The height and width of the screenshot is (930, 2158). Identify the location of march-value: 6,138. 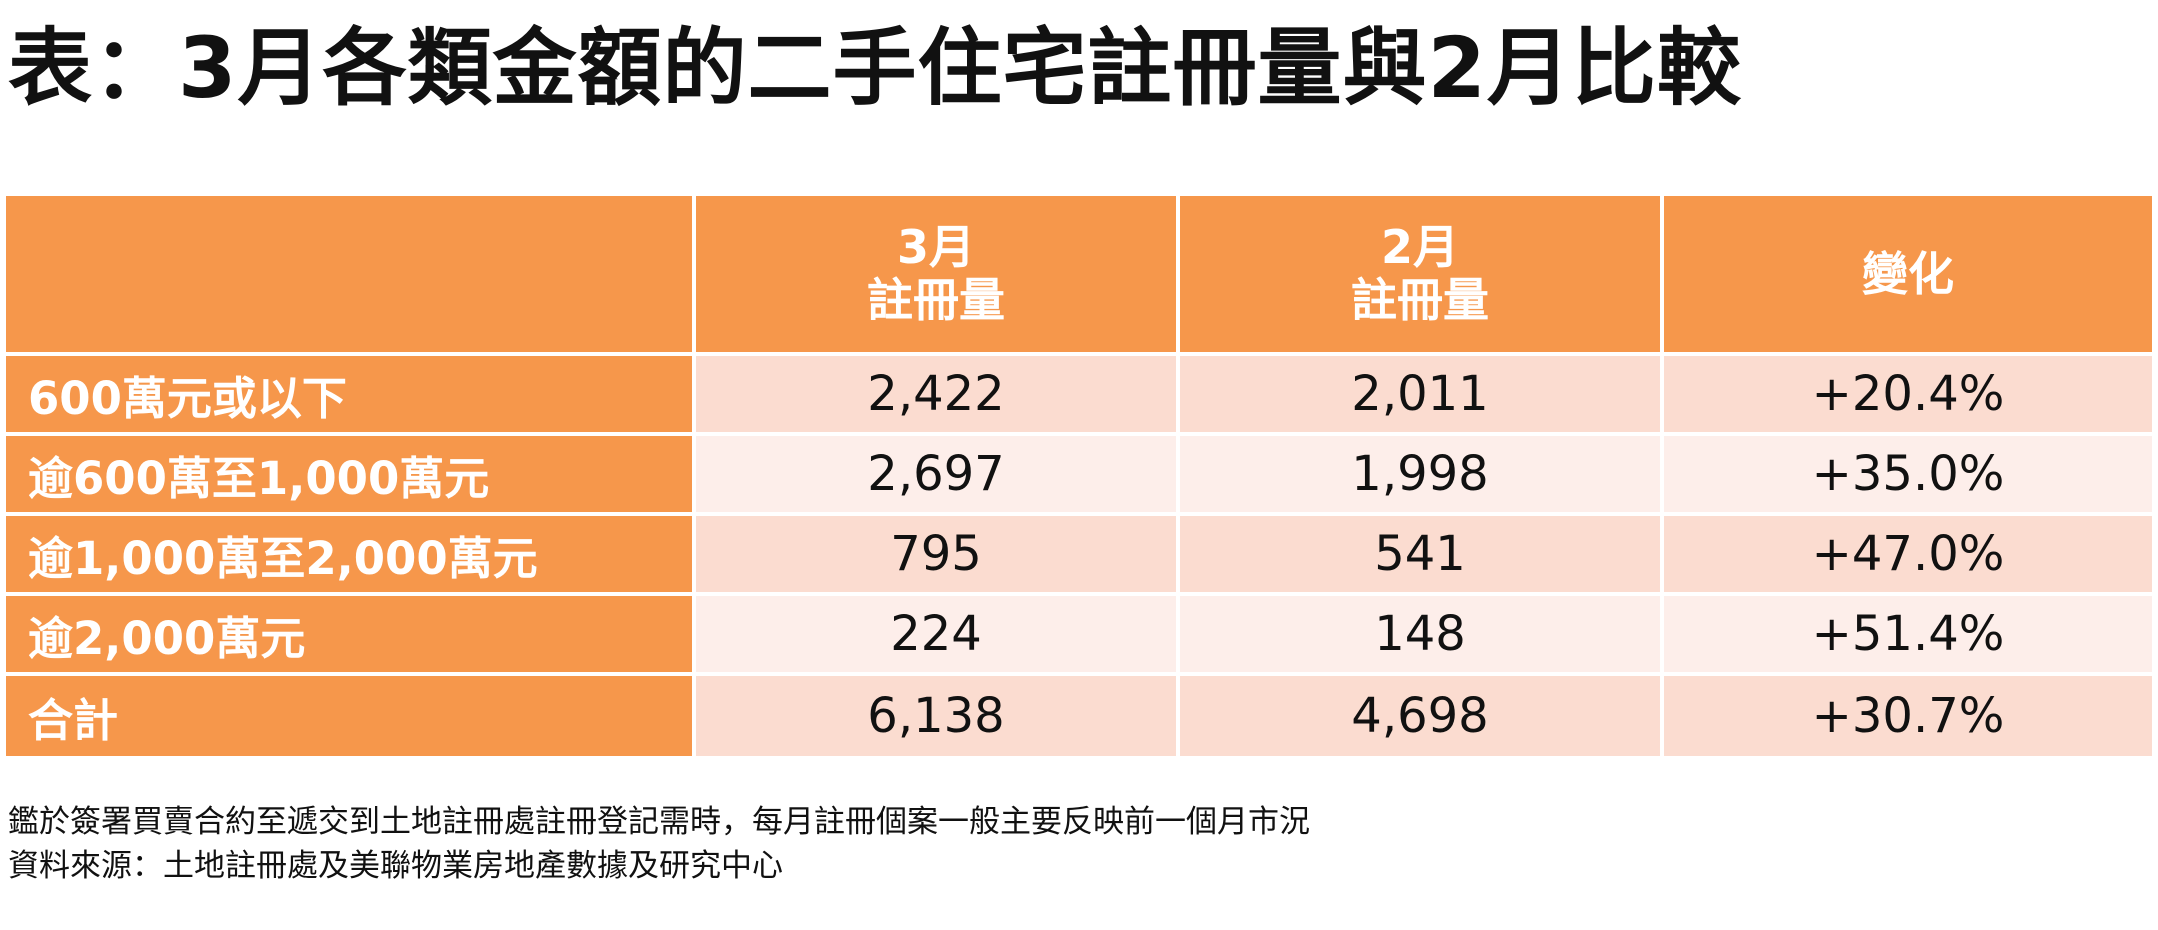
(938, 716).